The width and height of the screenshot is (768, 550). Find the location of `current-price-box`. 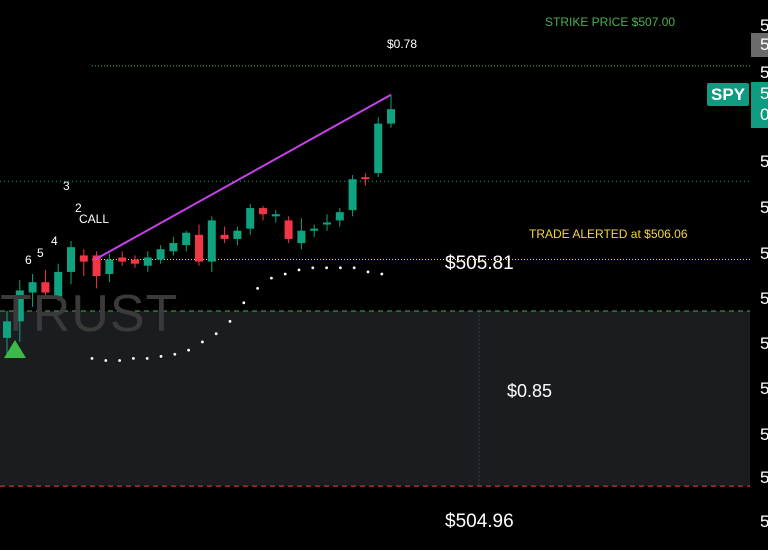

current-price-box is located at coordinates (759, 105).